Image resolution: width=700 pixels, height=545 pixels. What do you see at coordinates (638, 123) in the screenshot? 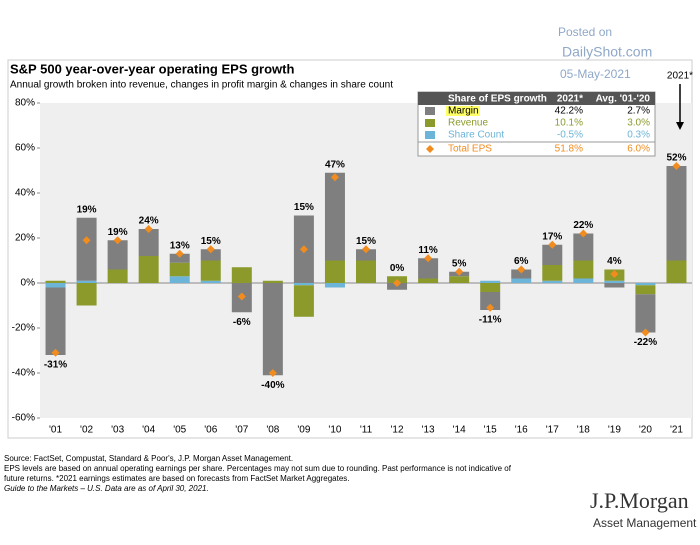
I see `legend-value: 3.0%` at bounding box center [638, 123].